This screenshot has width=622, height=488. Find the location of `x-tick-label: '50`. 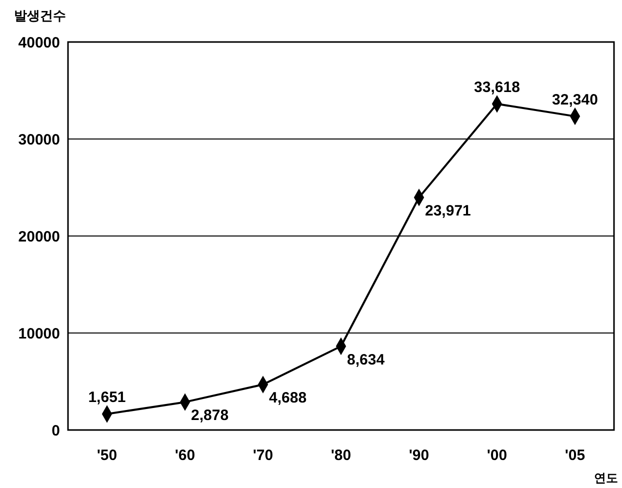

x-tick-label: '50 is located at coordinates (107, 455).